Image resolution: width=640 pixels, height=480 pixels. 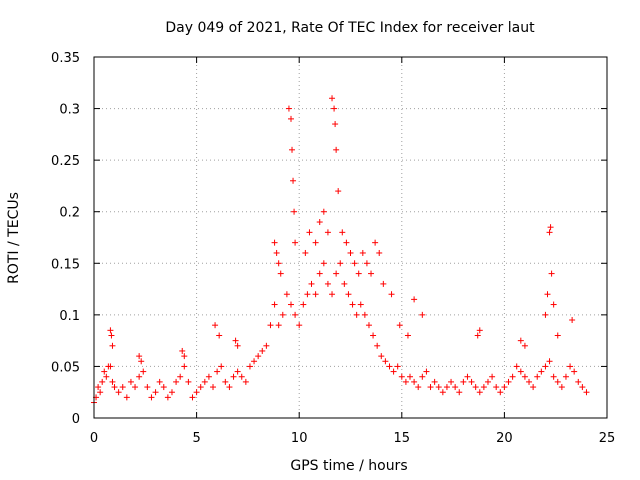 I want to click on x-tick-label: 15, so click(x=402, y=438).